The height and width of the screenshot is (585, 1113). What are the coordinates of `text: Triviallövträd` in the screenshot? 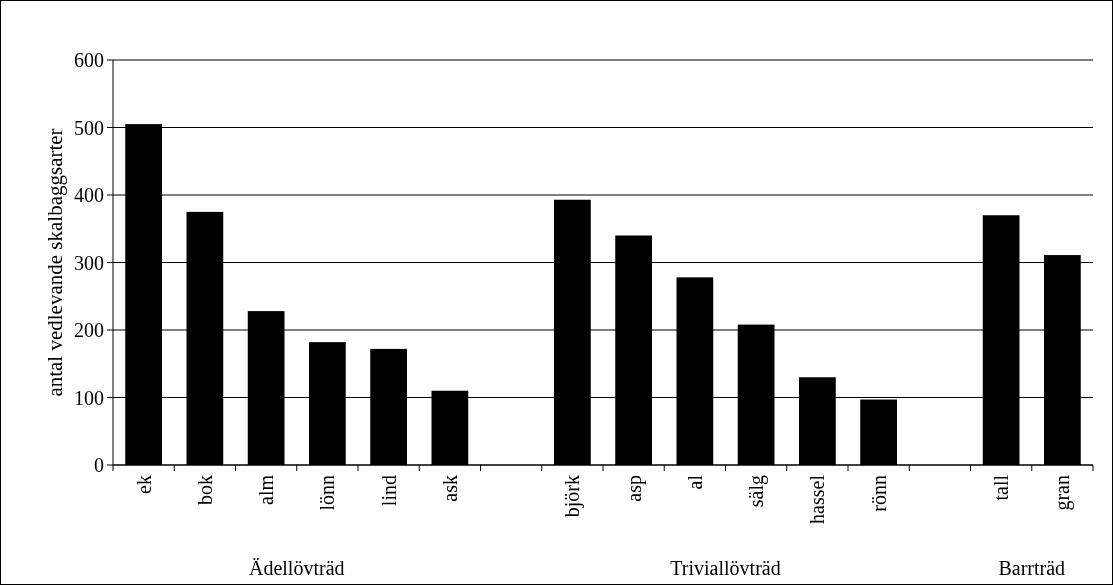 It's located at (725, 568).